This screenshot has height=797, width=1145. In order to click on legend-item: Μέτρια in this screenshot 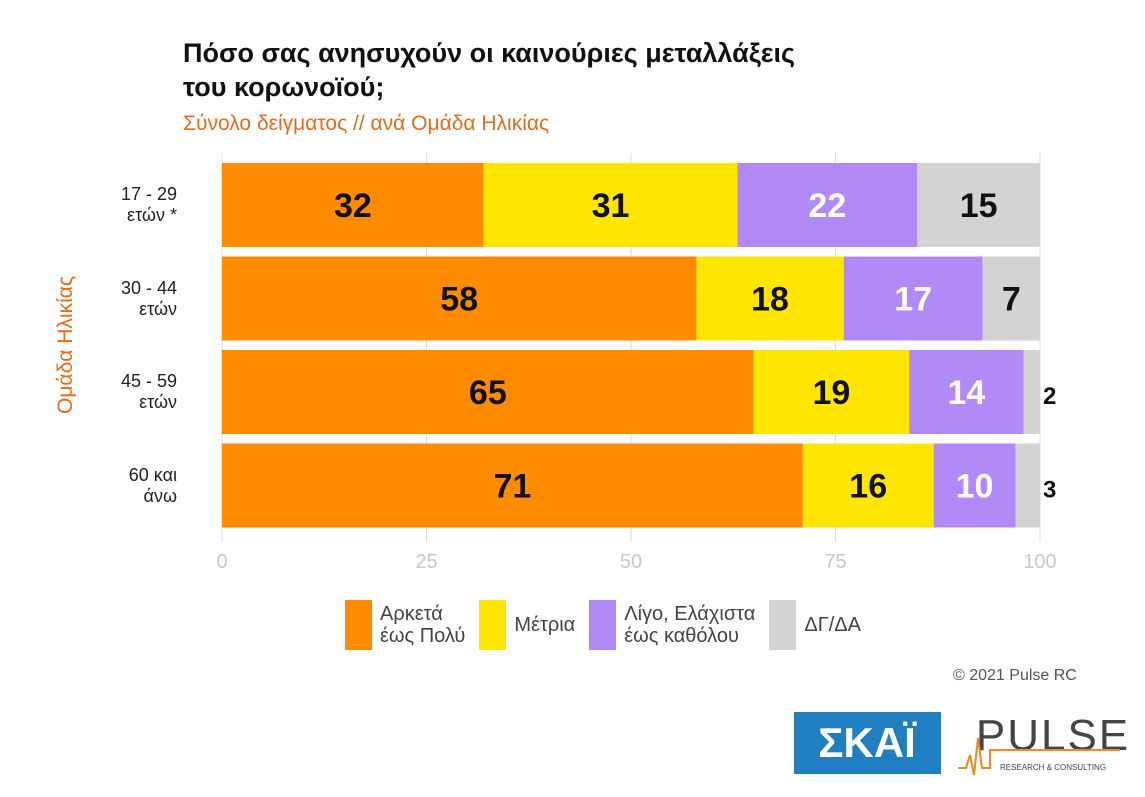, I will do `click(527, 625)`.